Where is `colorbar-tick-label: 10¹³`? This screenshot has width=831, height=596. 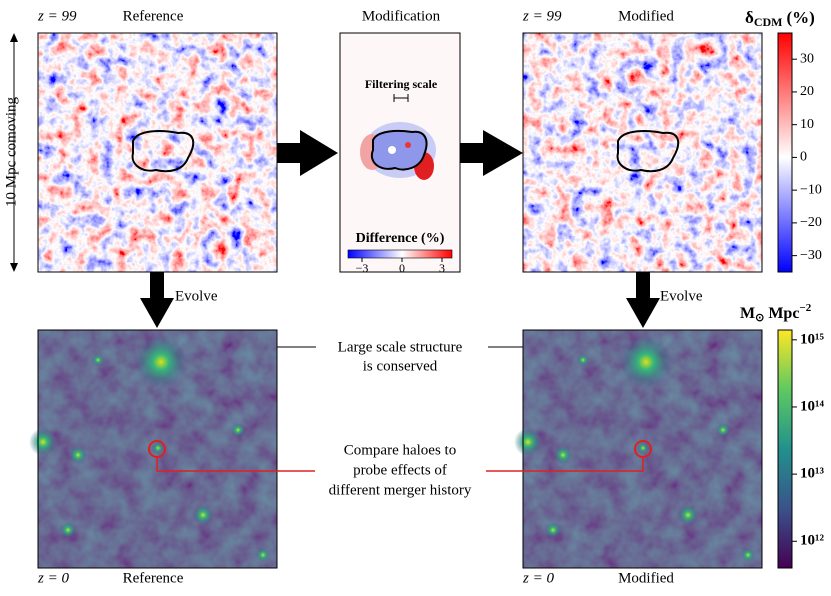
colorbar-tick-label: 10¹³ is located at coordinates (812, 474).